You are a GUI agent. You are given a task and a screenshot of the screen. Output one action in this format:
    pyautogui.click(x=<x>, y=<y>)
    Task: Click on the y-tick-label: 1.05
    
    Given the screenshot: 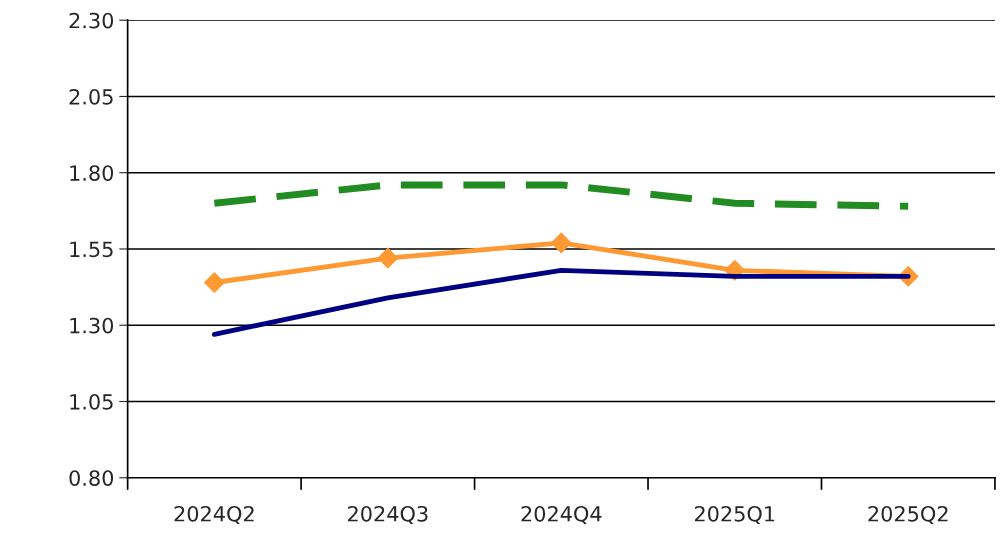 What is the action you would take?
    pyautogui.click(x=91, y=401)
    